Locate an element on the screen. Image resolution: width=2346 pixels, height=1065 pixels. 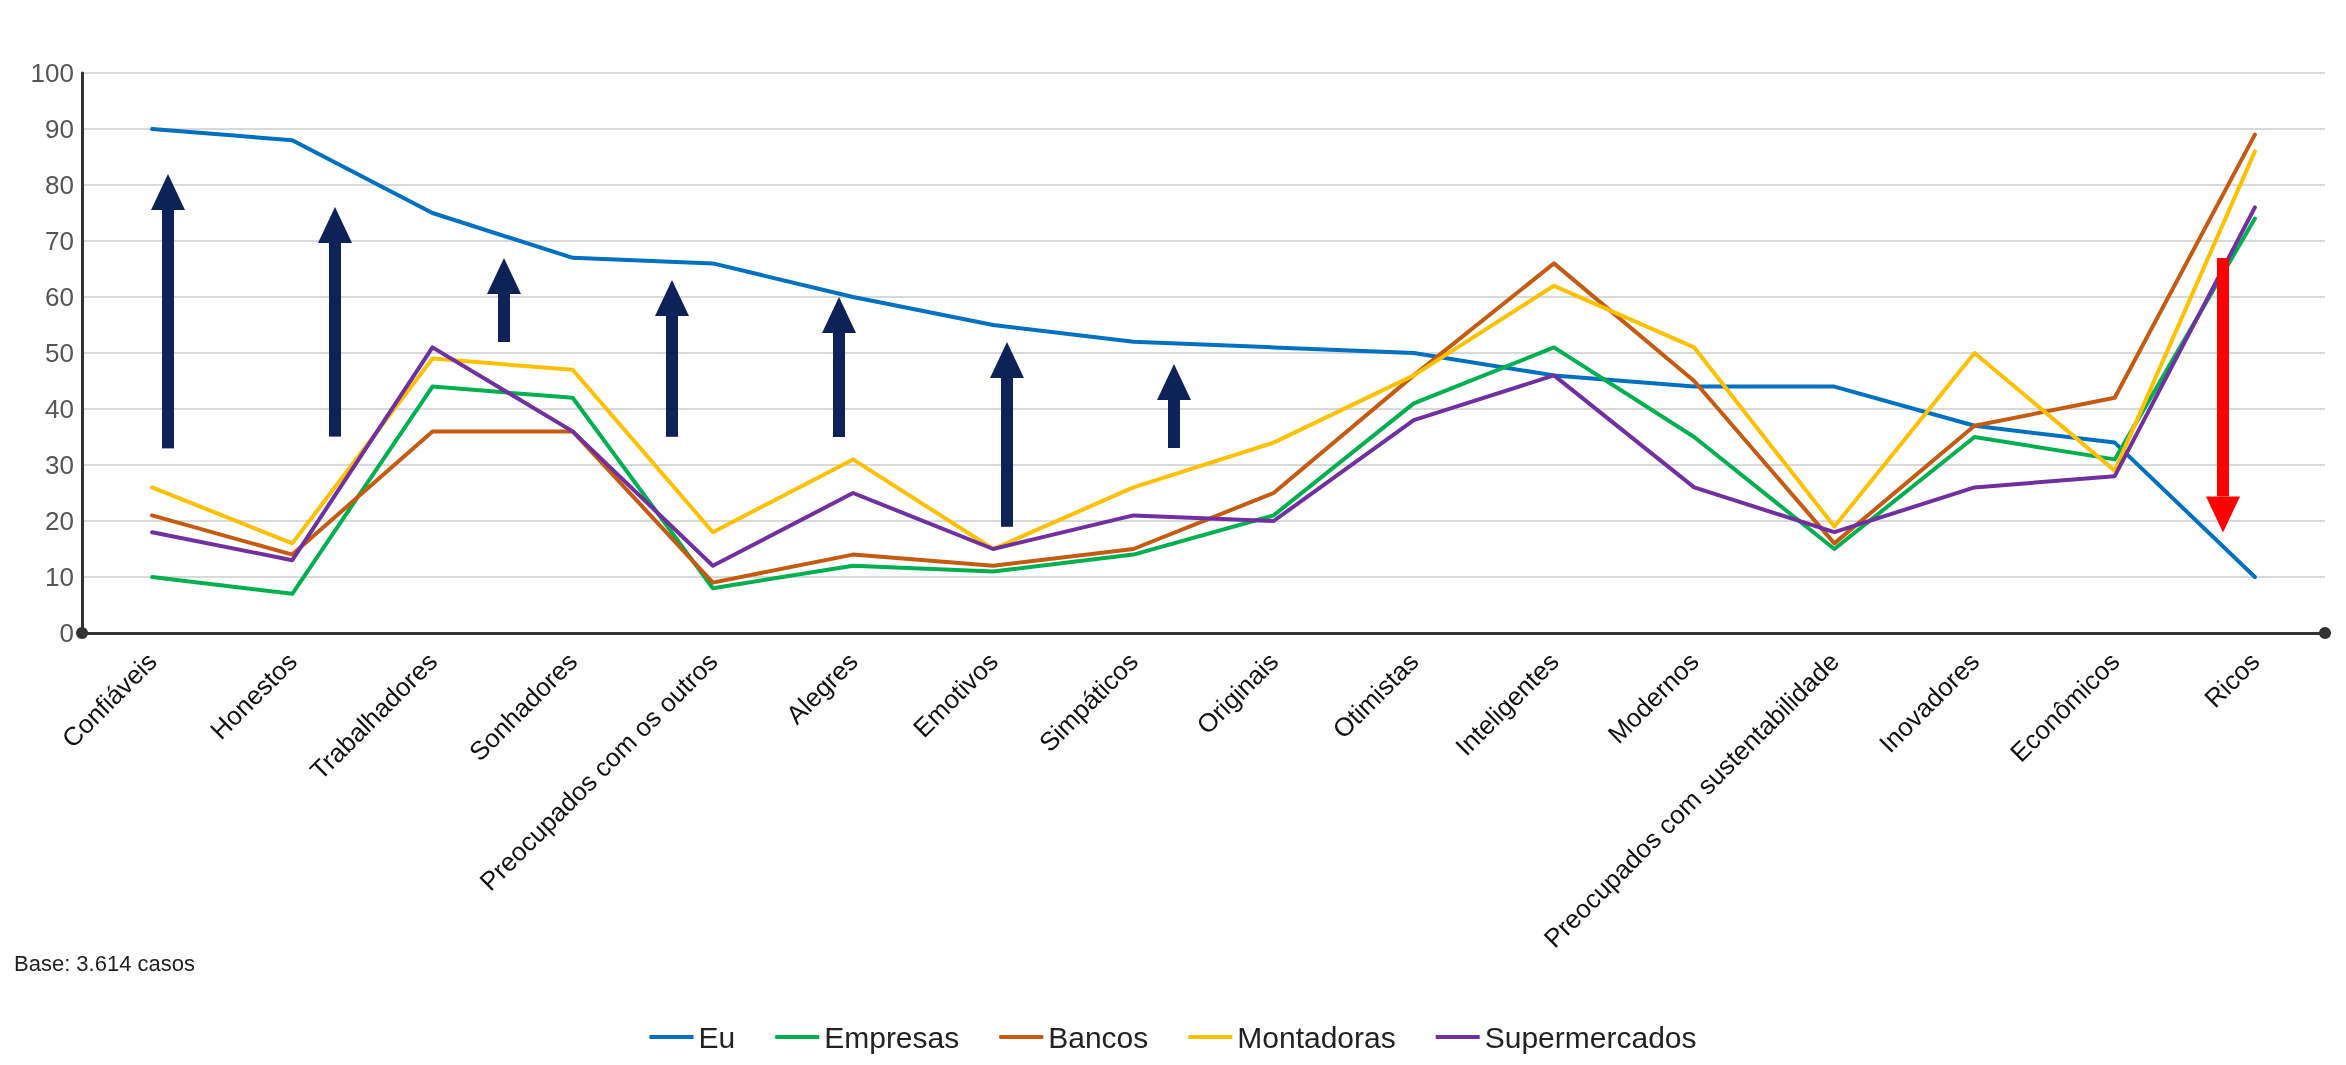
y-tick-label: 30 is located at coordinates (59, 465).